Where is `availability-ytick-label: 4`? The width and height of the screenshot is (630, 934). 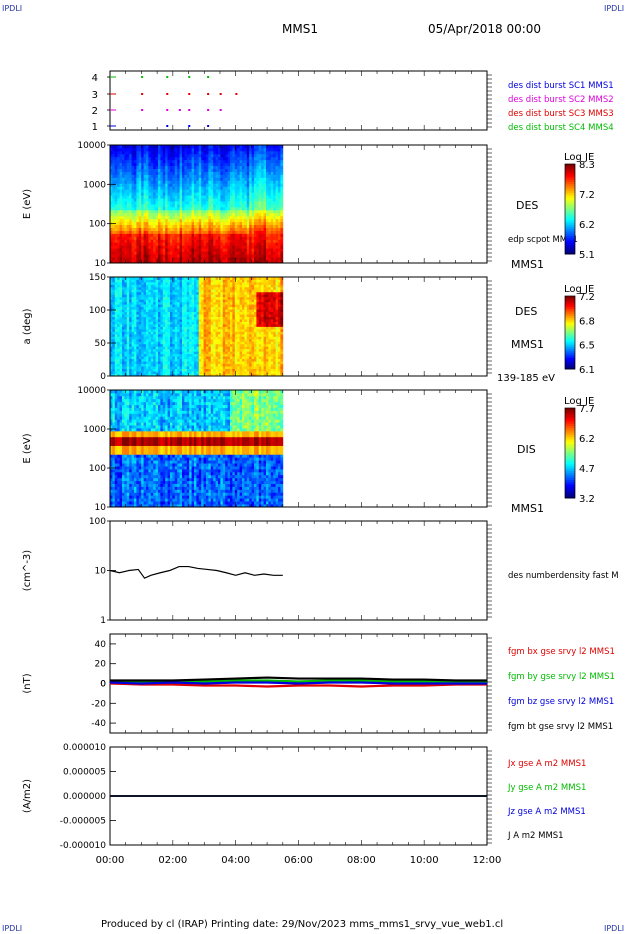 availability-ytick-label: 4 is located at coordinates (95, 78).